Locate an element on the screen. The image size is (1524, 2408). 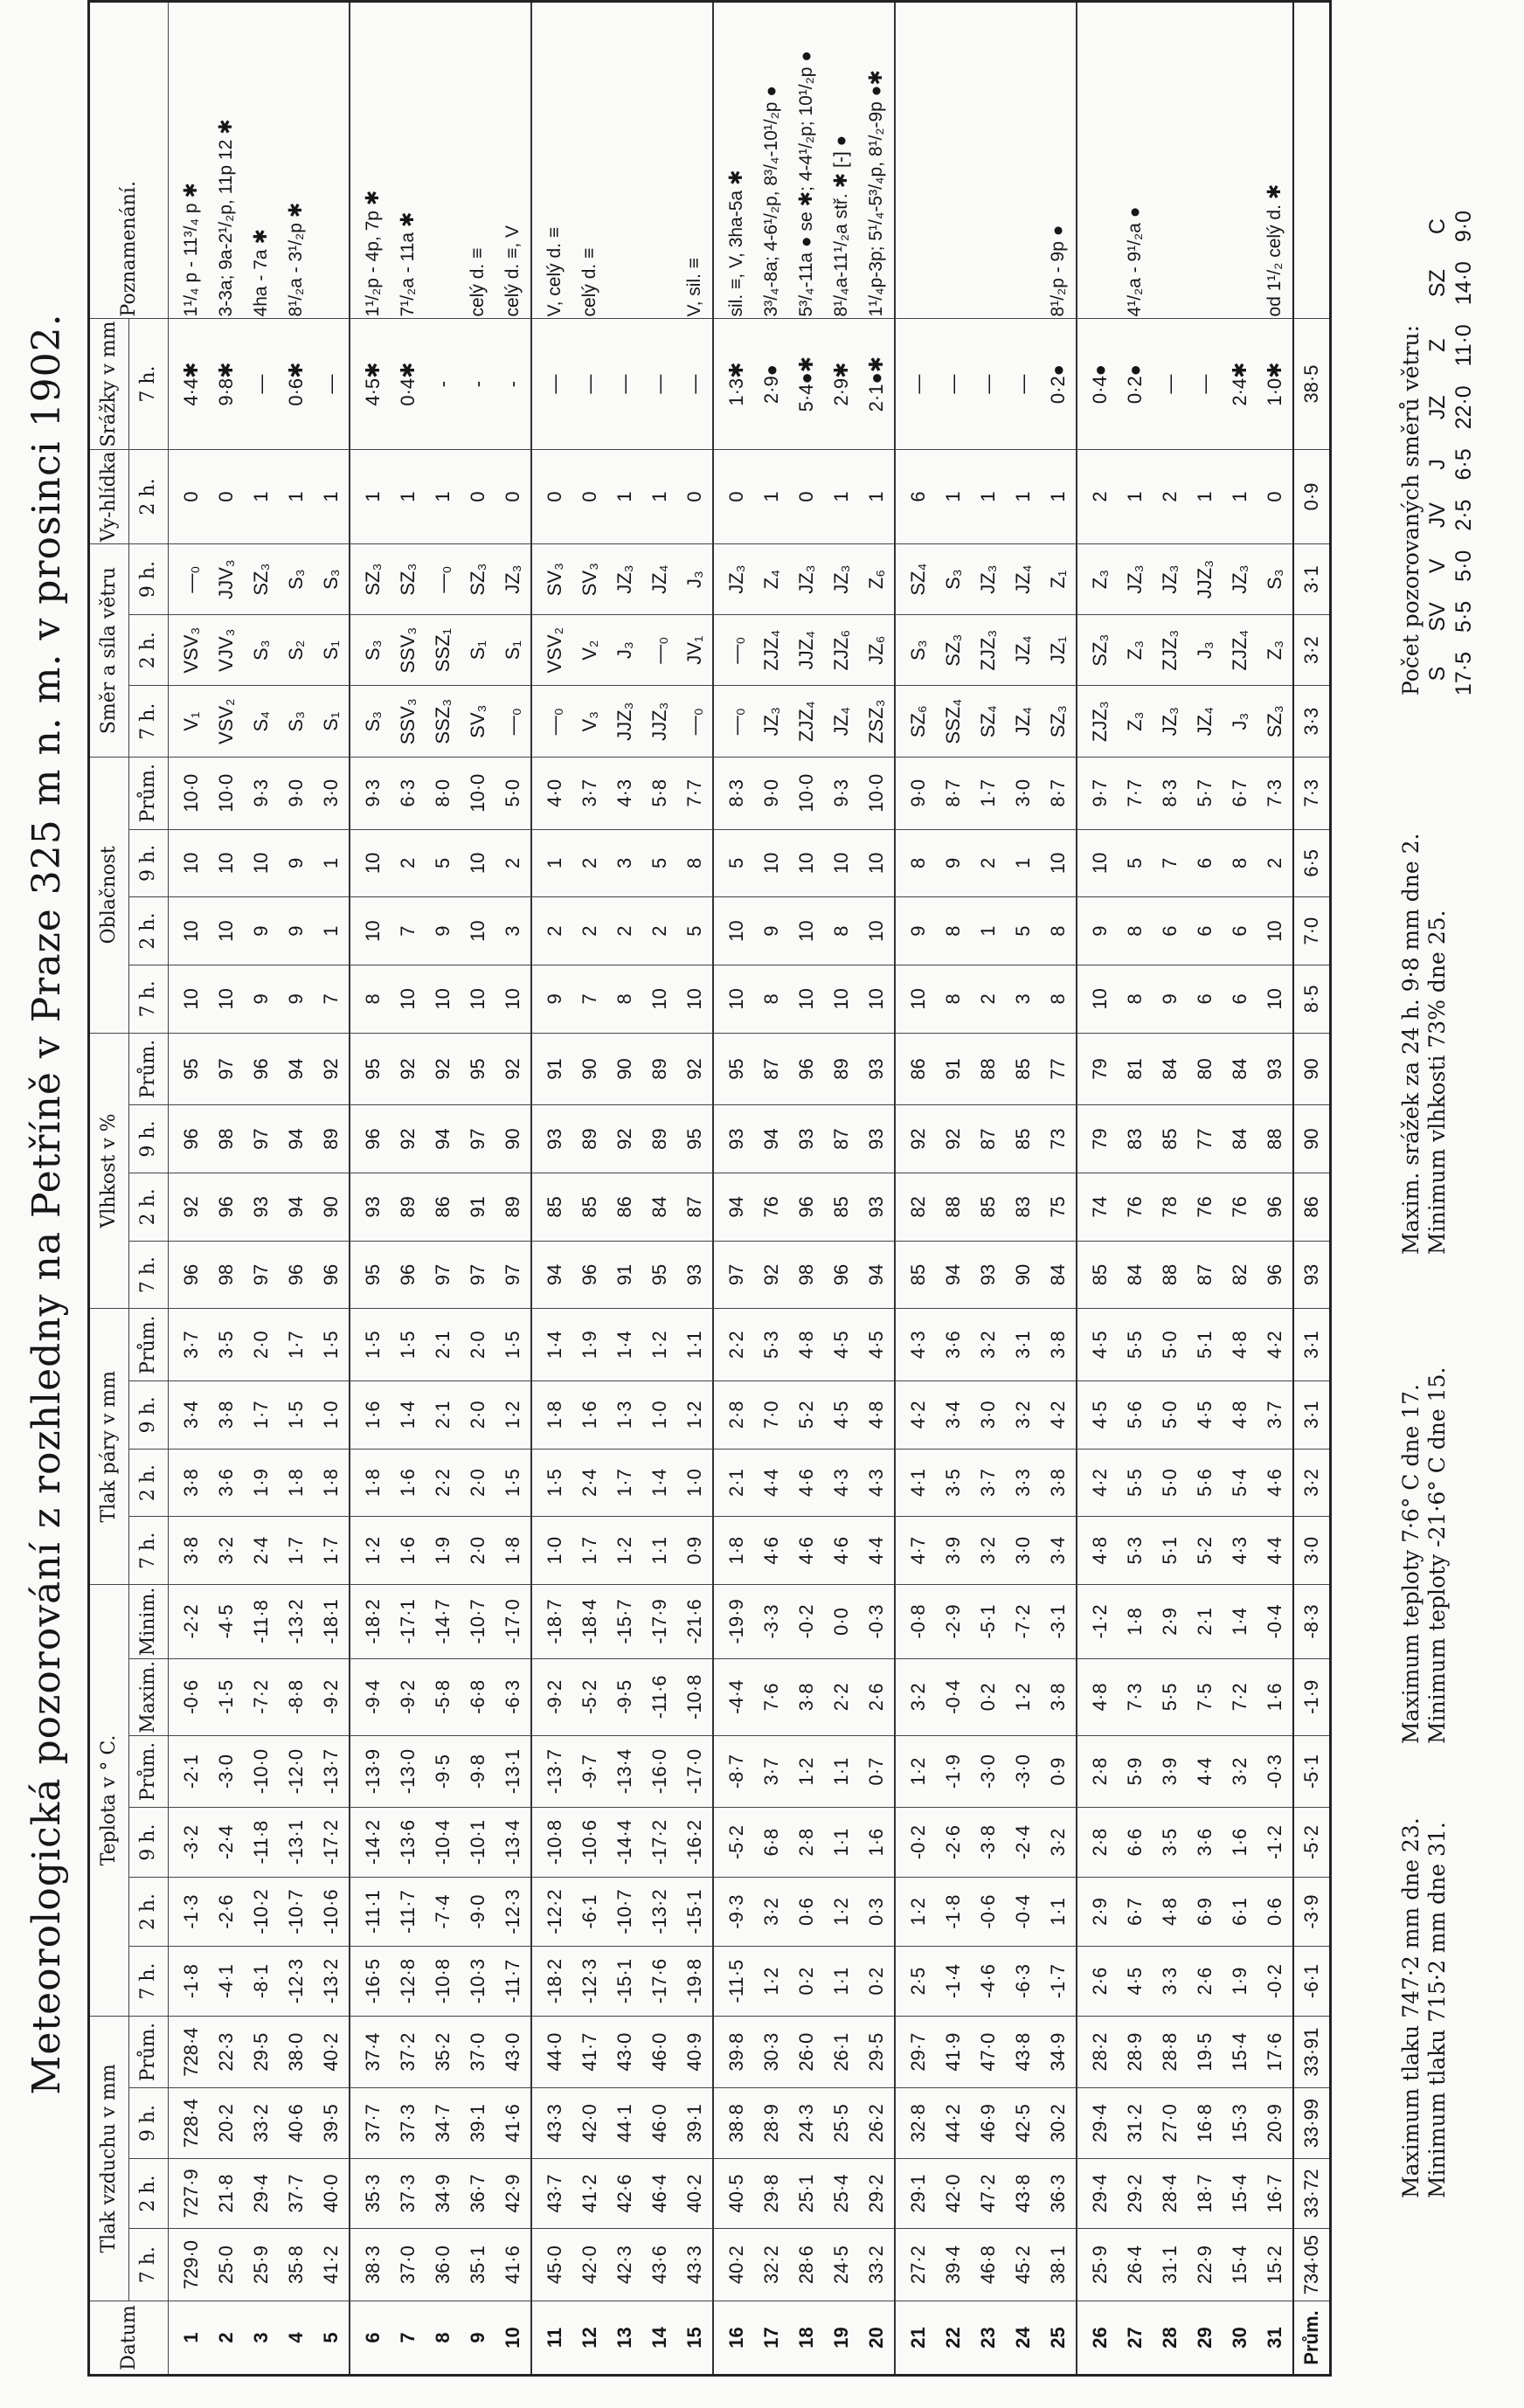
value-cell: 0·7 is located at coordinates (877, 1771).